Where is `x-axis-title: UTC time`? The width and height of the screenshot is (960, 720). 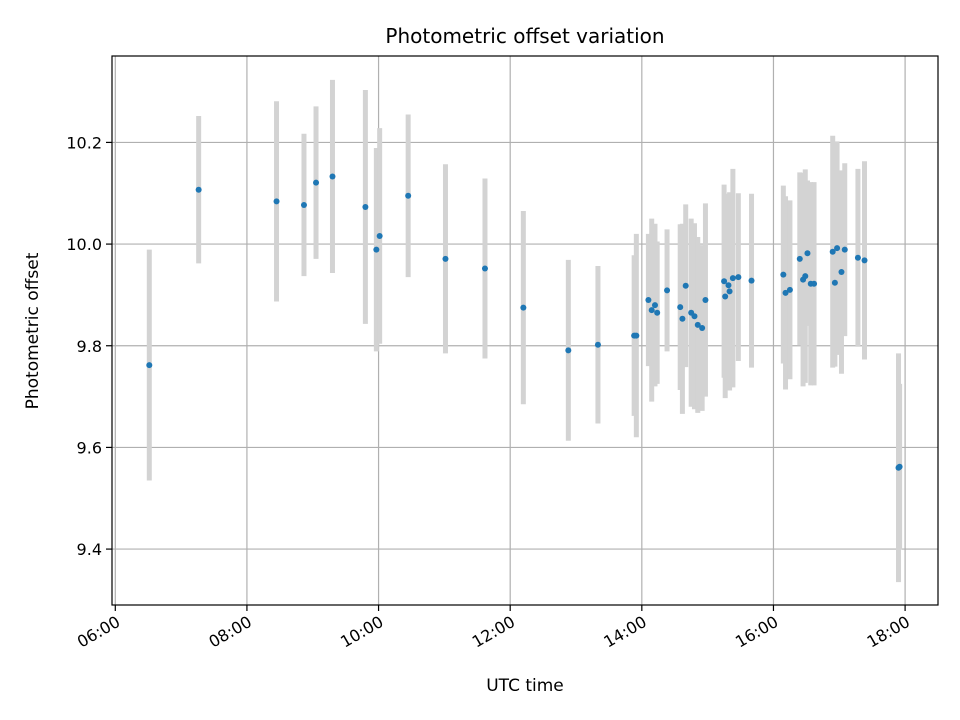
x-axis-title: UTC time is located at coordinates (525, 686).